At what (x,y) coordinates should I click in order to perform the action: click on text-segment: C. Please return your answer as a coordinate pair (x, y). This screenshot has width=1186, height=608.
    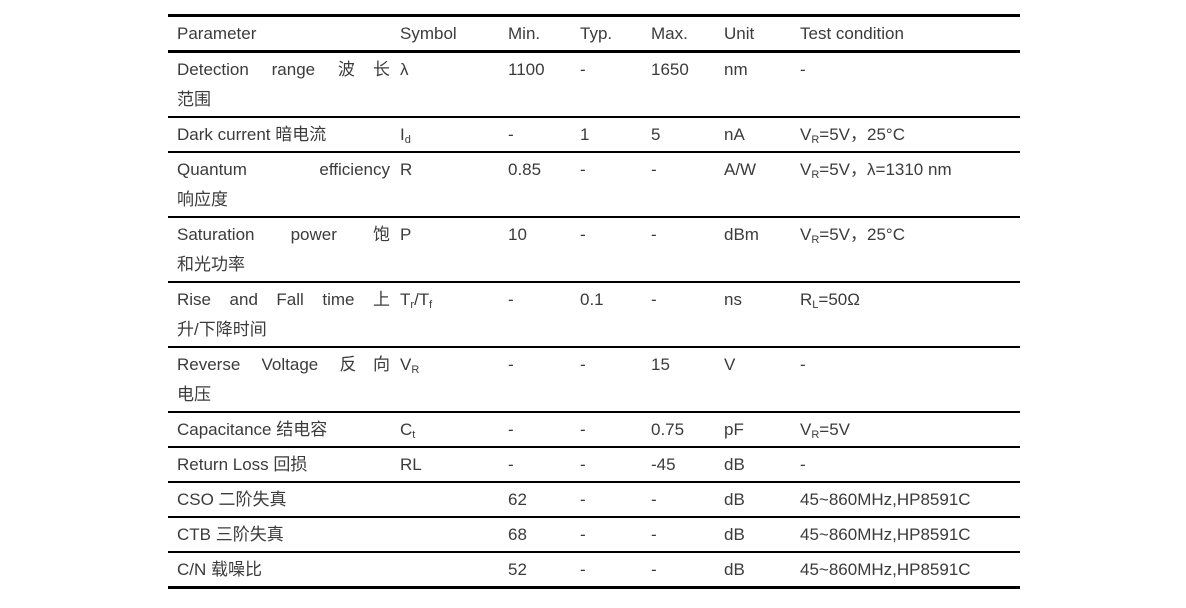
    Looking at the image, I should click on (406, 429).